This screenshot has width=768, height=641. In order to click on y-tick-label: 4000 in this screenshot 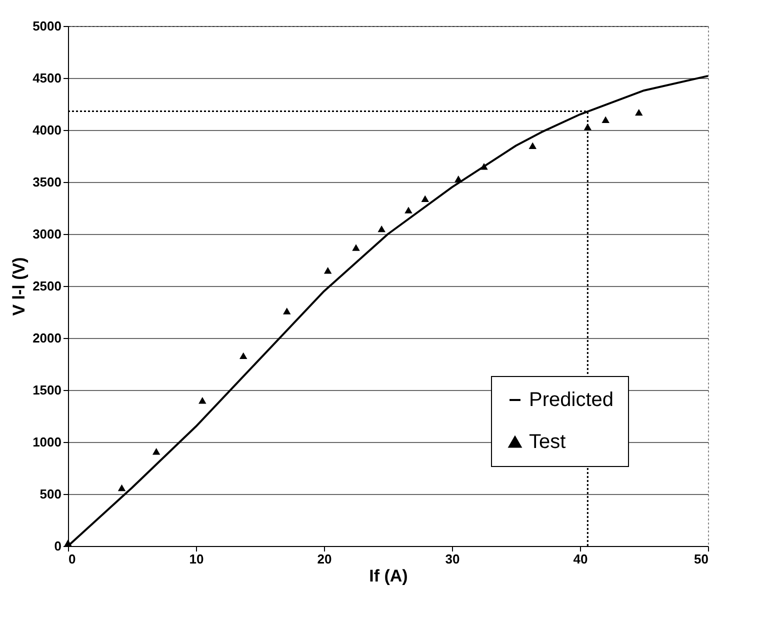, I will do `click(47, 130)`.